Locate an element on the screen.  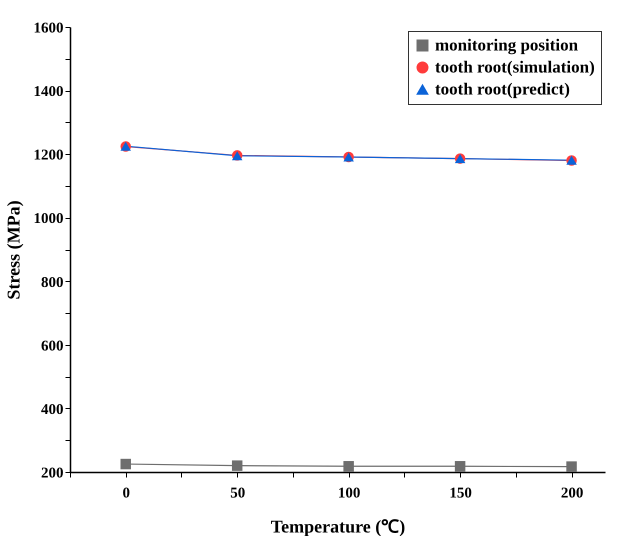
y-tick-label: 1600 is located at coordinates (49, 28).